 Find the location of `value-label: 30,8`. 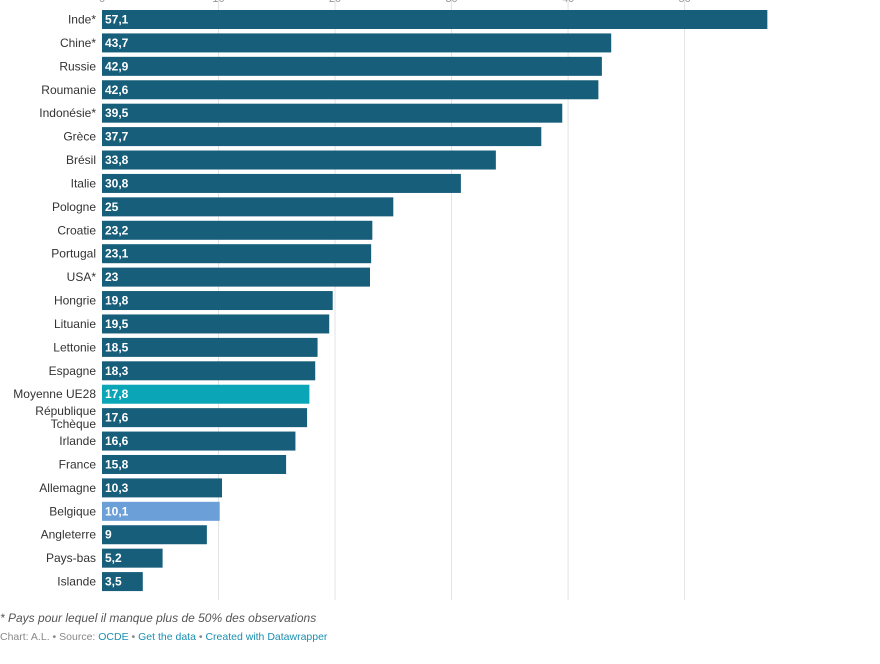

value-label: 30,8 is located at coordinates (117, 183).